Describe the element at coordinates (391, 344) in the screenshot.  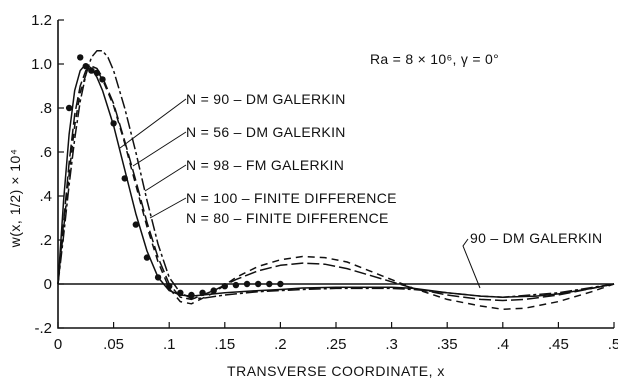
I see `x-tick-label: .3` at that location.